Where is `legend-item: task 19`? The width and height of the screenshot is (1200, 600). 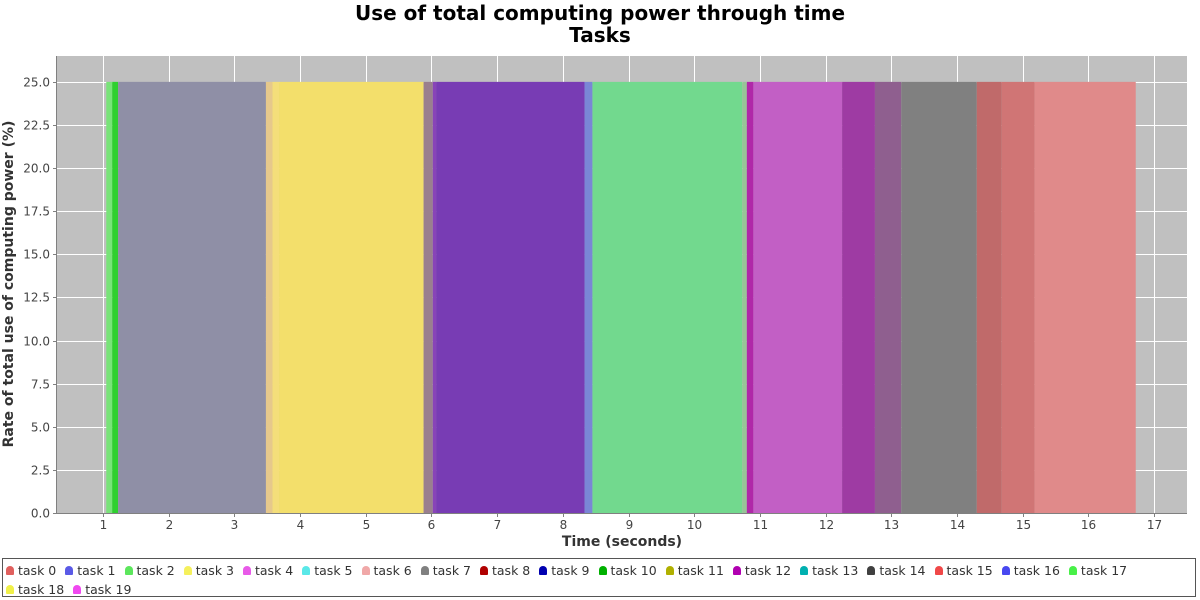 legend-item: task 19 is located at coordinates (102, 589).